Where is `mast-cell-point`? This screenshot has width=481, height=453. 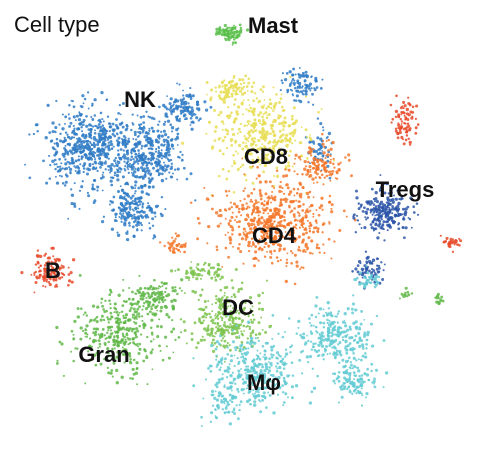
mast-cell-point is located at coordinates (217, 29).